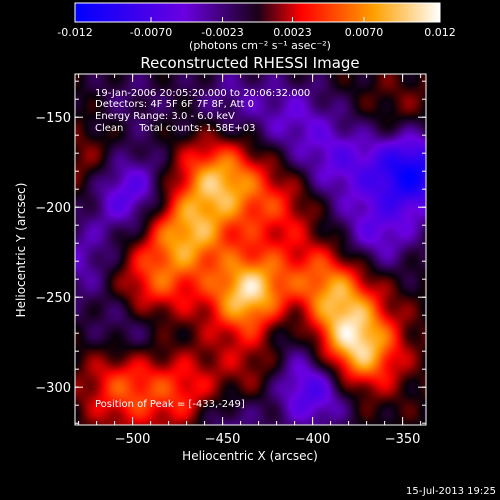 This screenshot has height=500, width=500. I want to click on y-axis-label: Heliocentric Y (arcsec), so click(21, 250).